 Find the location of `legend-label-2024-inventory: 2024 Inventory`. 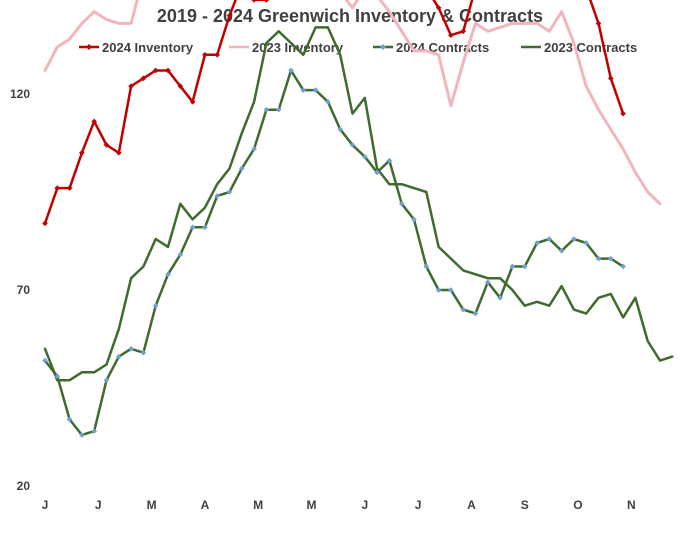

legend-label-2024-inventory: 2024 Inventory is located at coordinates (148, 47).